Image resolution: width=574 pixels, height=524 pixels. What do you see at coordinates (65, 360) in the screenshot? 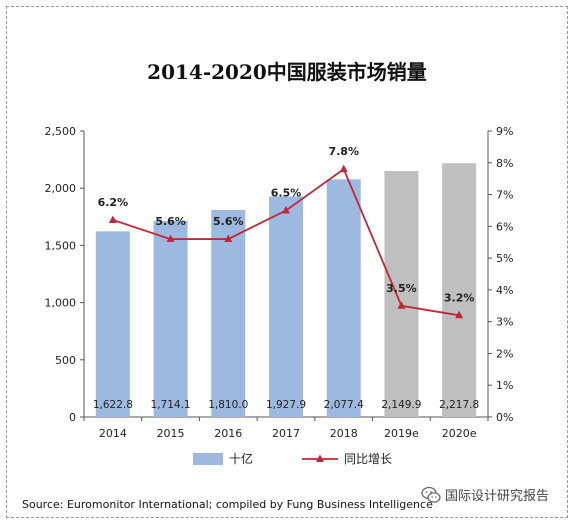
I see `y-tick-left-label: 500` at bounding box center [65, 360].